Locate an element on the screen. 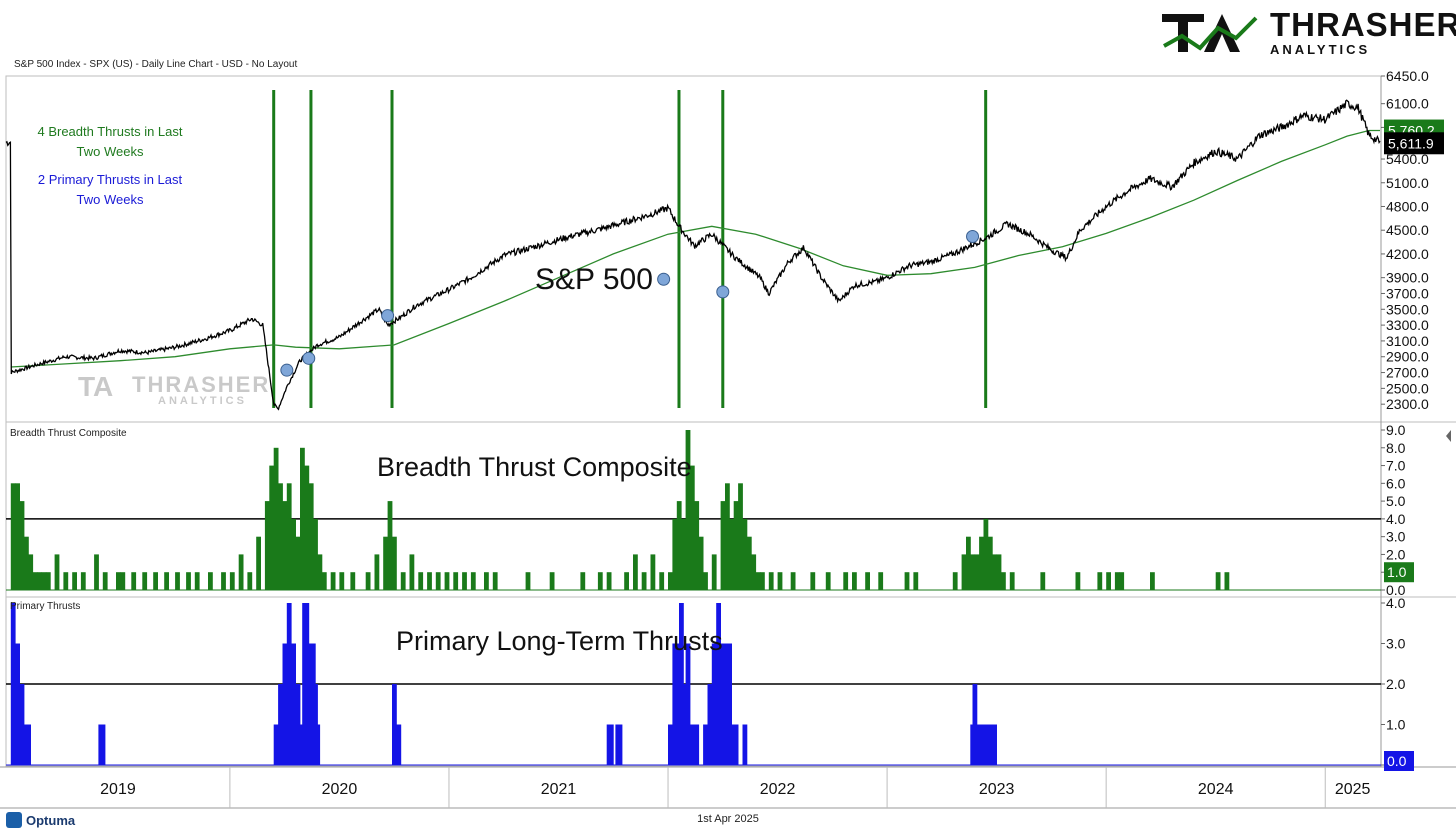  optuma-brand: Optuma is located at coordinates (51, 820).